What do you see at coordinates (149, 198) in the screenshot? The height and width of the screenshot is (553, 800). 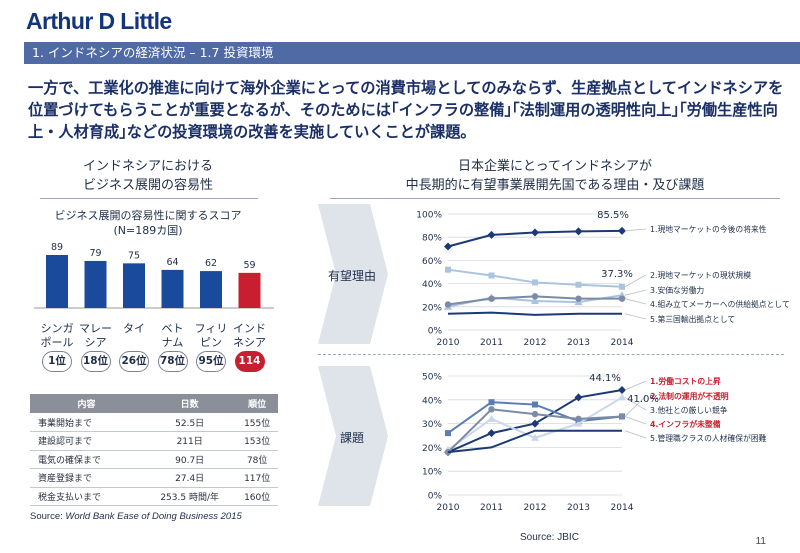 I see `left-title-rule` at bounding box center [149, 198].